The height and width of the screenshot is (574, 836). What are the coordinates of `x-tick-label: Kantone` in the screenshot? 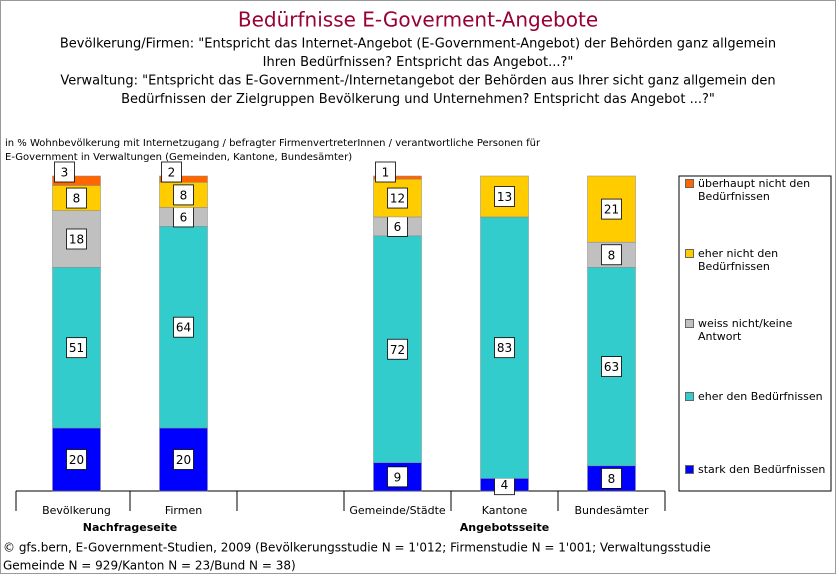 It's located at (505, 510).